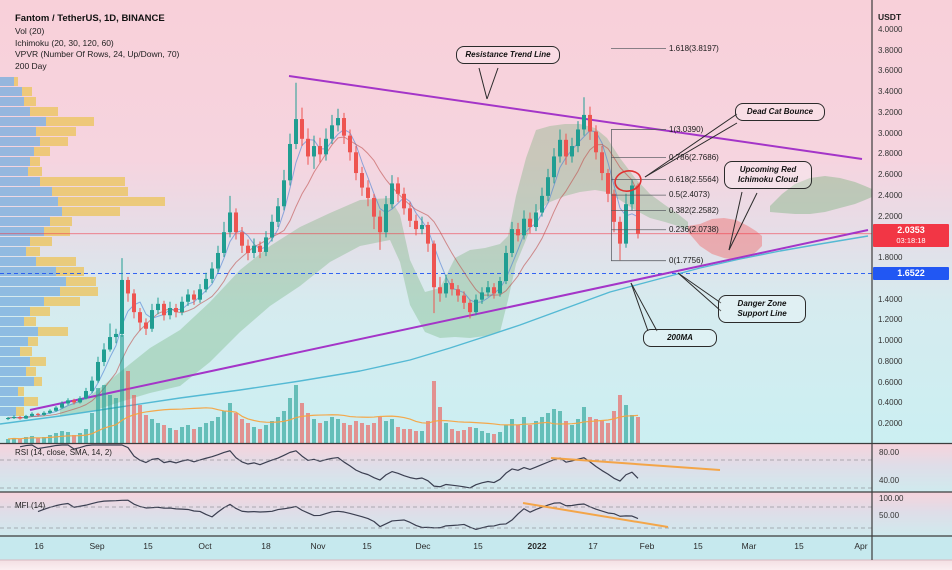 The image size is (952, 570). Describe the element at coordinates (30, 31) in the screenshot. I see `legend-indicator-vol: Vol (20)` at that location.